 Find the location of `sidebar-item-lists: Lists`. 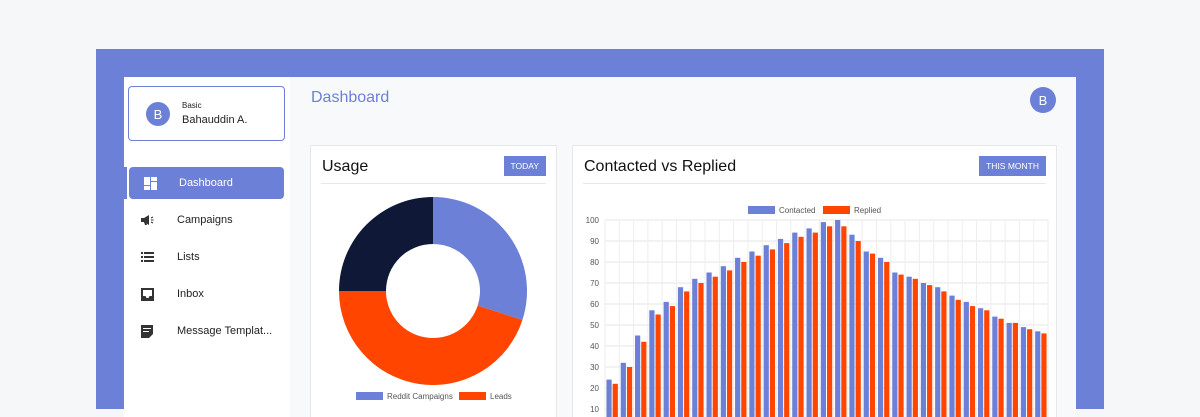

sidebar-item-lists: Lists is located at coordinates (207, 257).